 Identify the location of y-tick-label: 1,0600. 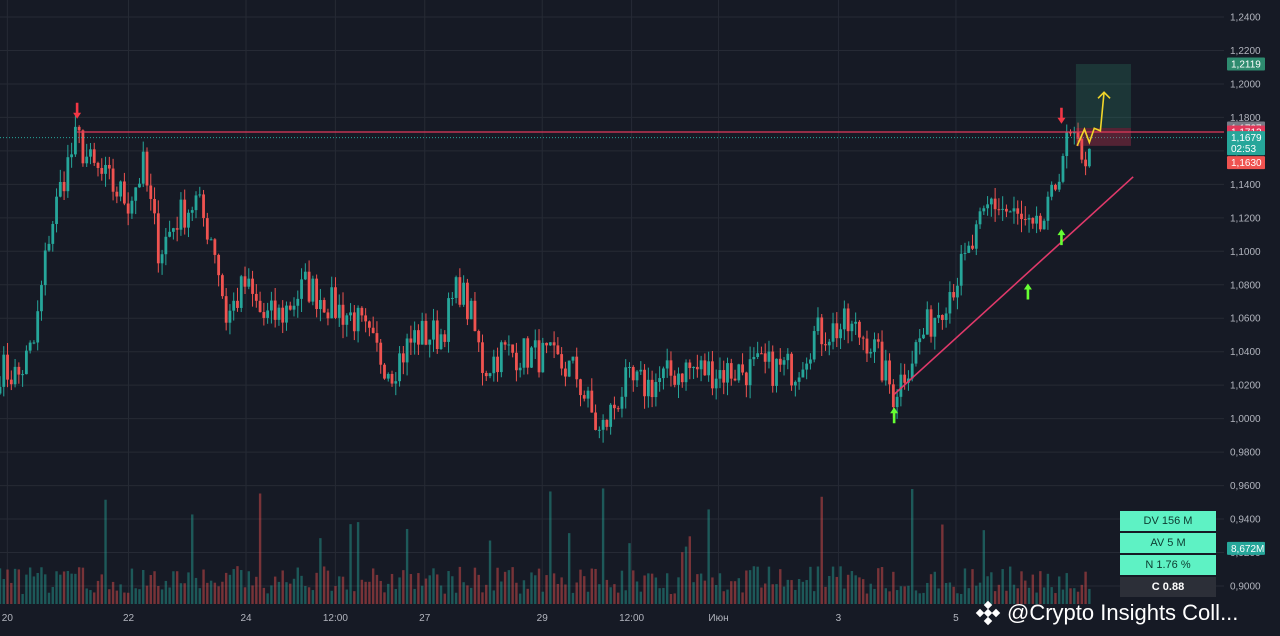
(1245, 319).